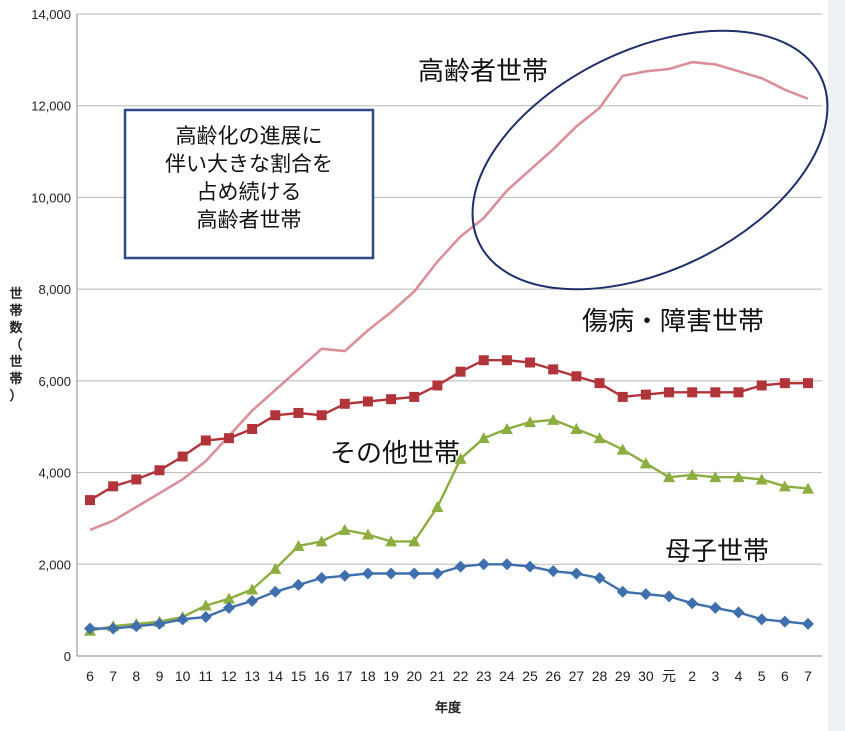 The height and width of the screenshot is (731, 845). Describe the element at coordinates (136, 676) in the screenshot. I see `x-tick-label: 8` at that location.